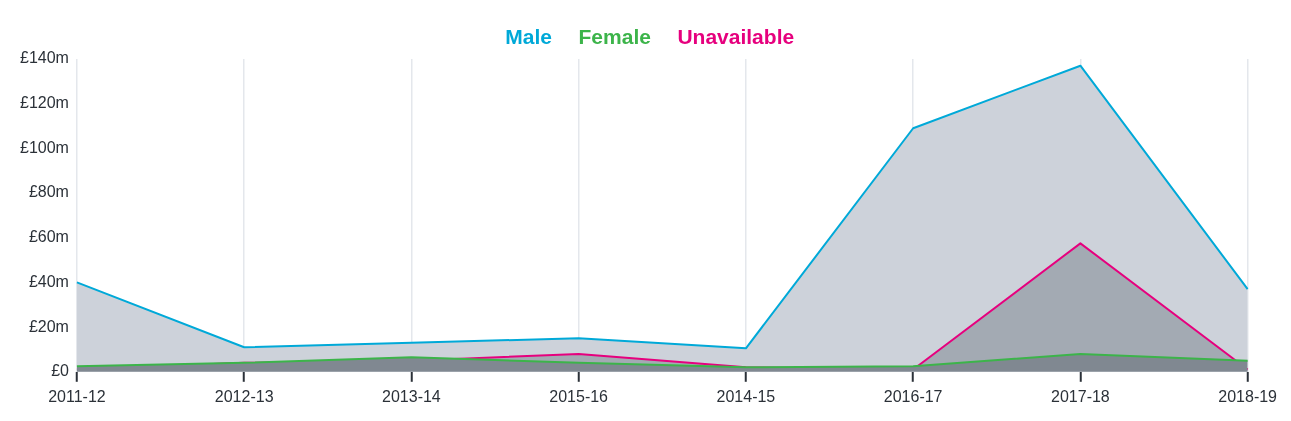  What do you see at coordinates (48, 326) in the screenshot?
I see `y-tick-label: £20m` at bounding box center [48, 326].